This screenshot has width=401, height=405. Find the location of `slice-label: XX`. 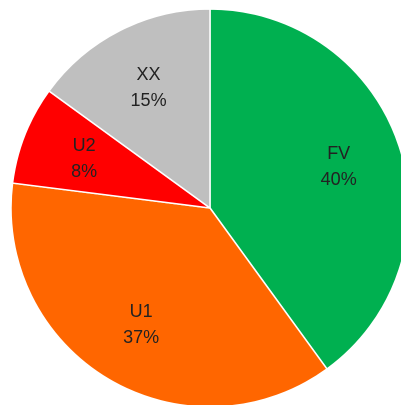

slice-label: XX is located at coordinates (149, 74).